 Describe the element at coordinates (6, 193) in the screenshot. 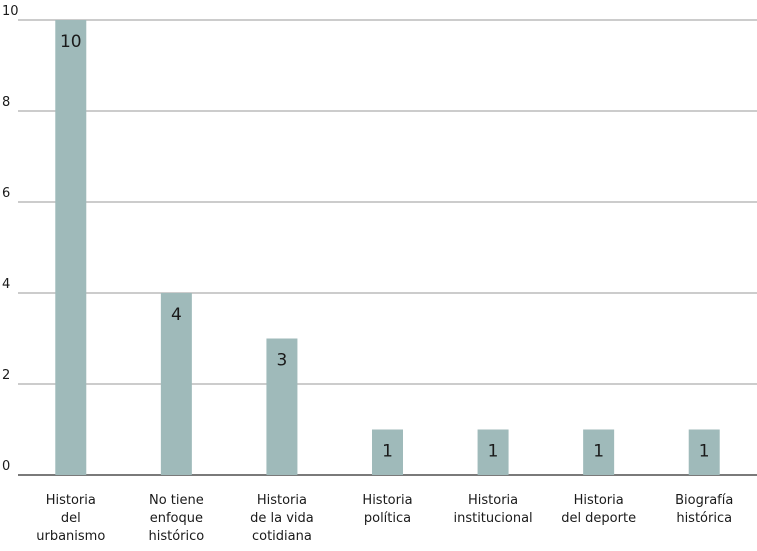

I see `y-tick-label: 6` at that location.